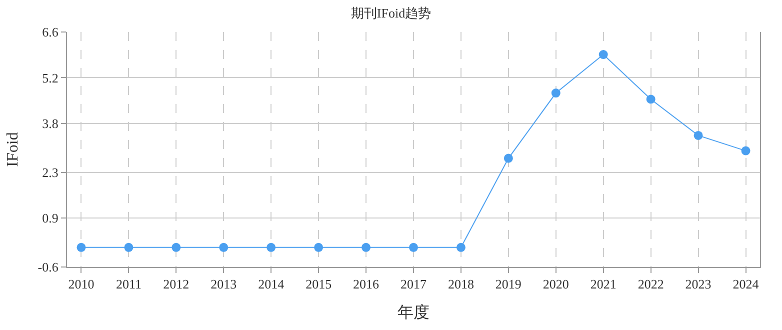  What do you see at coordinates (50, 78) in the screenshot?
I see `y-tick-label: 5.2` at bounding box center [50, 78].